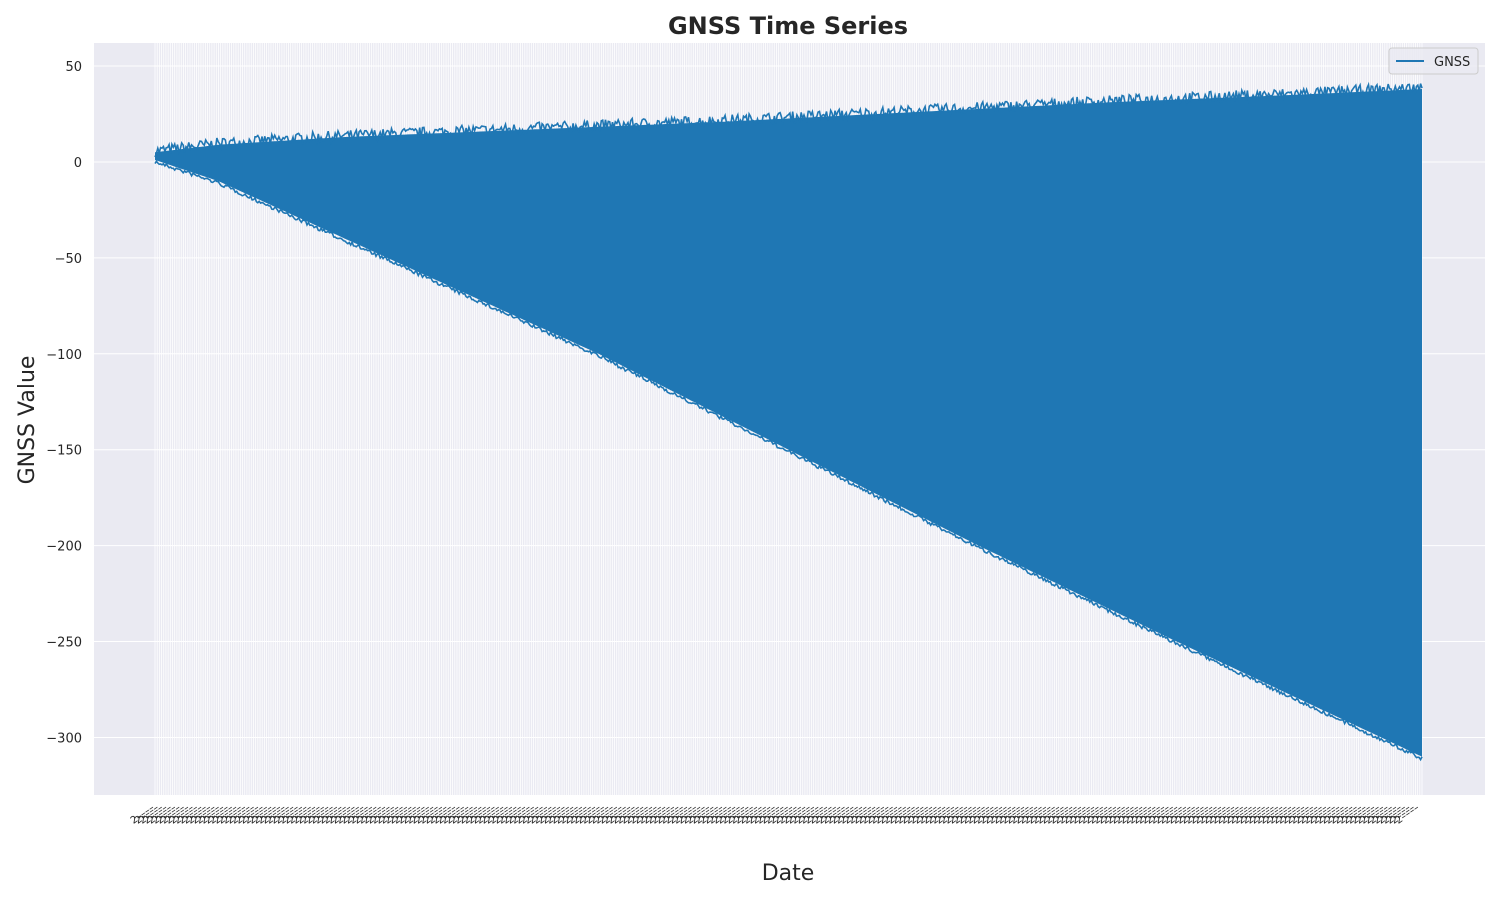 The image size is (1500, 900). What do you see at coordinates (788, 26) in the screenshot?
I see `chart-title: GNSS Time Series` at bounding box center [788, 26].